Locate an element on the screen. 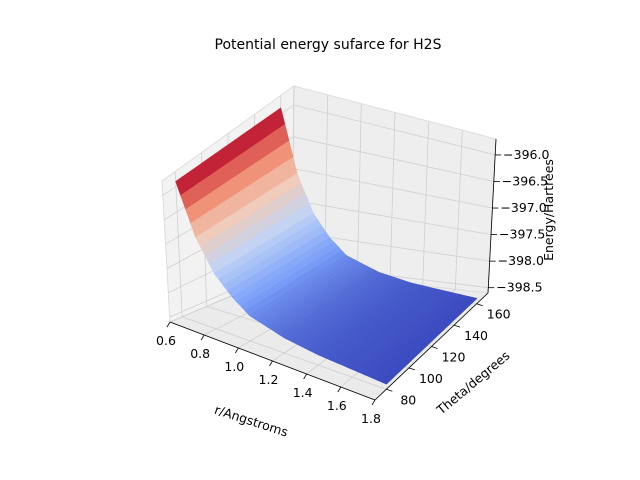 The height and width of the screenshot is (480, 640). chart-title: Potential energy sufarce for H2S is located at coordinates (328, 45).